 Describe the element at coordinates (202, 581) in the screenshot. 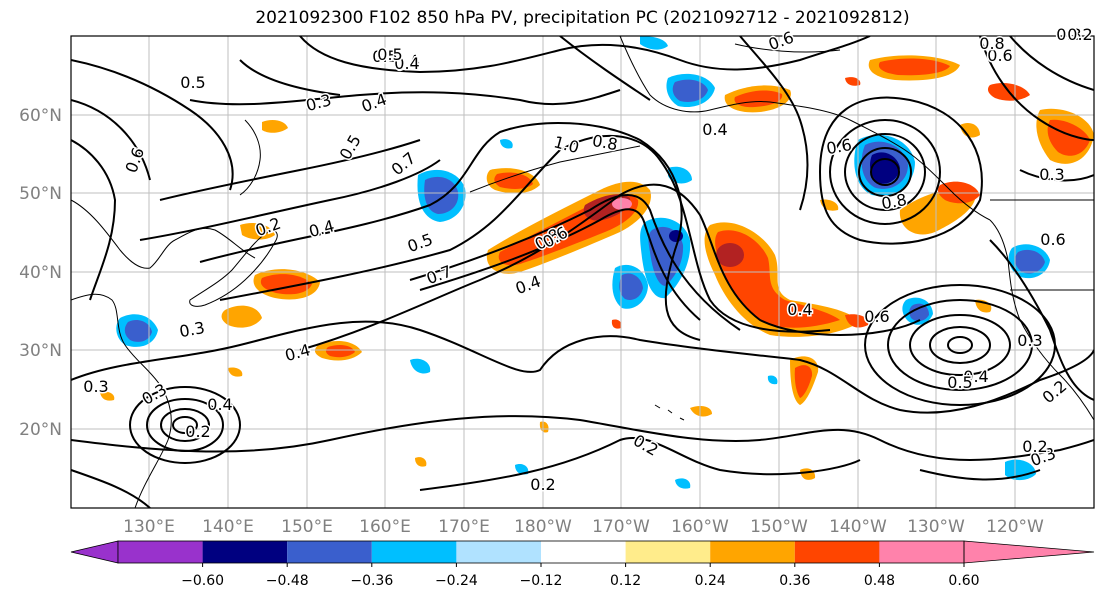

I see `colorbar-tick-label: −0.60` at that location.